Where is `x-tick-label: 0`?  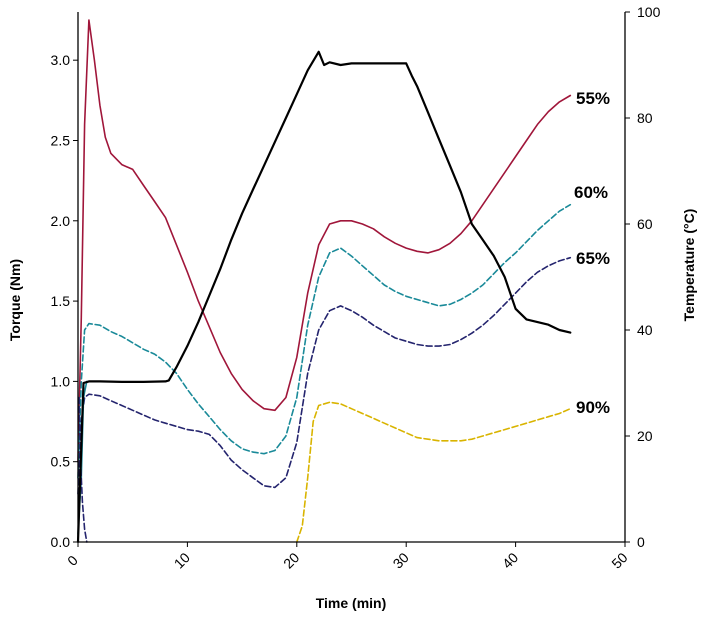 x-tick-label: 0 is located at coordinates (72, 560).